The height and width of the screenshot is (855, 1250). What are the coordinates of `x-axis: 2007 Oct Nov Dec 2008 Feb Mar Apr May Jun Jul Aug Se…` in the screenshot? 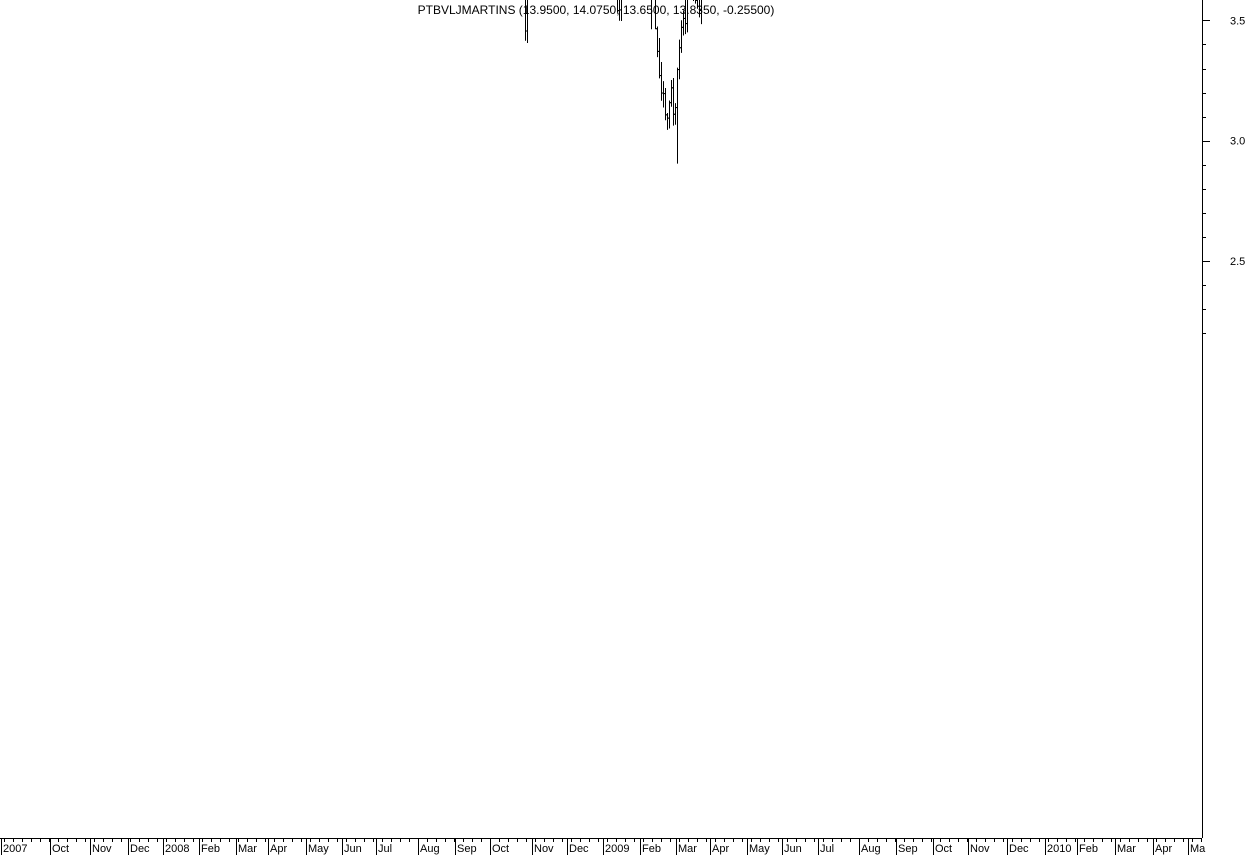 It's located at (603, 846).